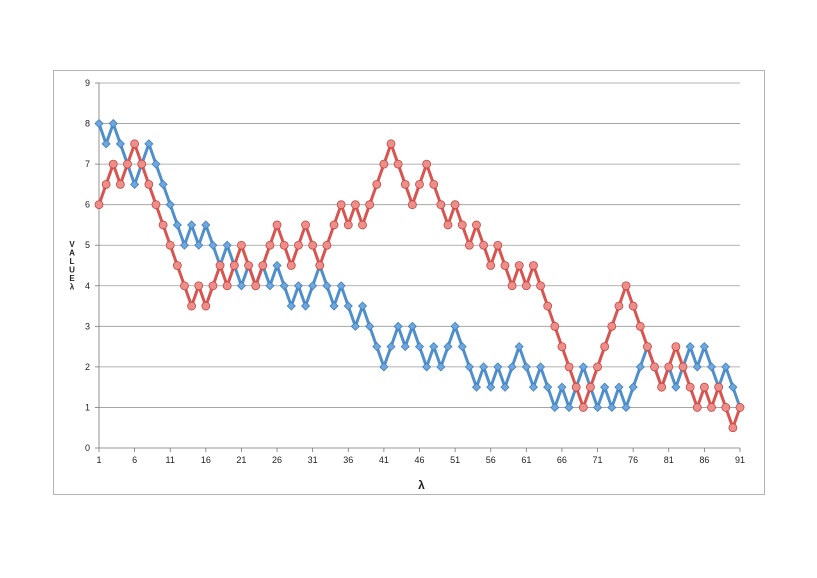 The width and height of the screenshot is (817, 578). I want to click on y-tick-labels: 0 1 2 3 4 5 6 7 8 9, so click(87, 265).